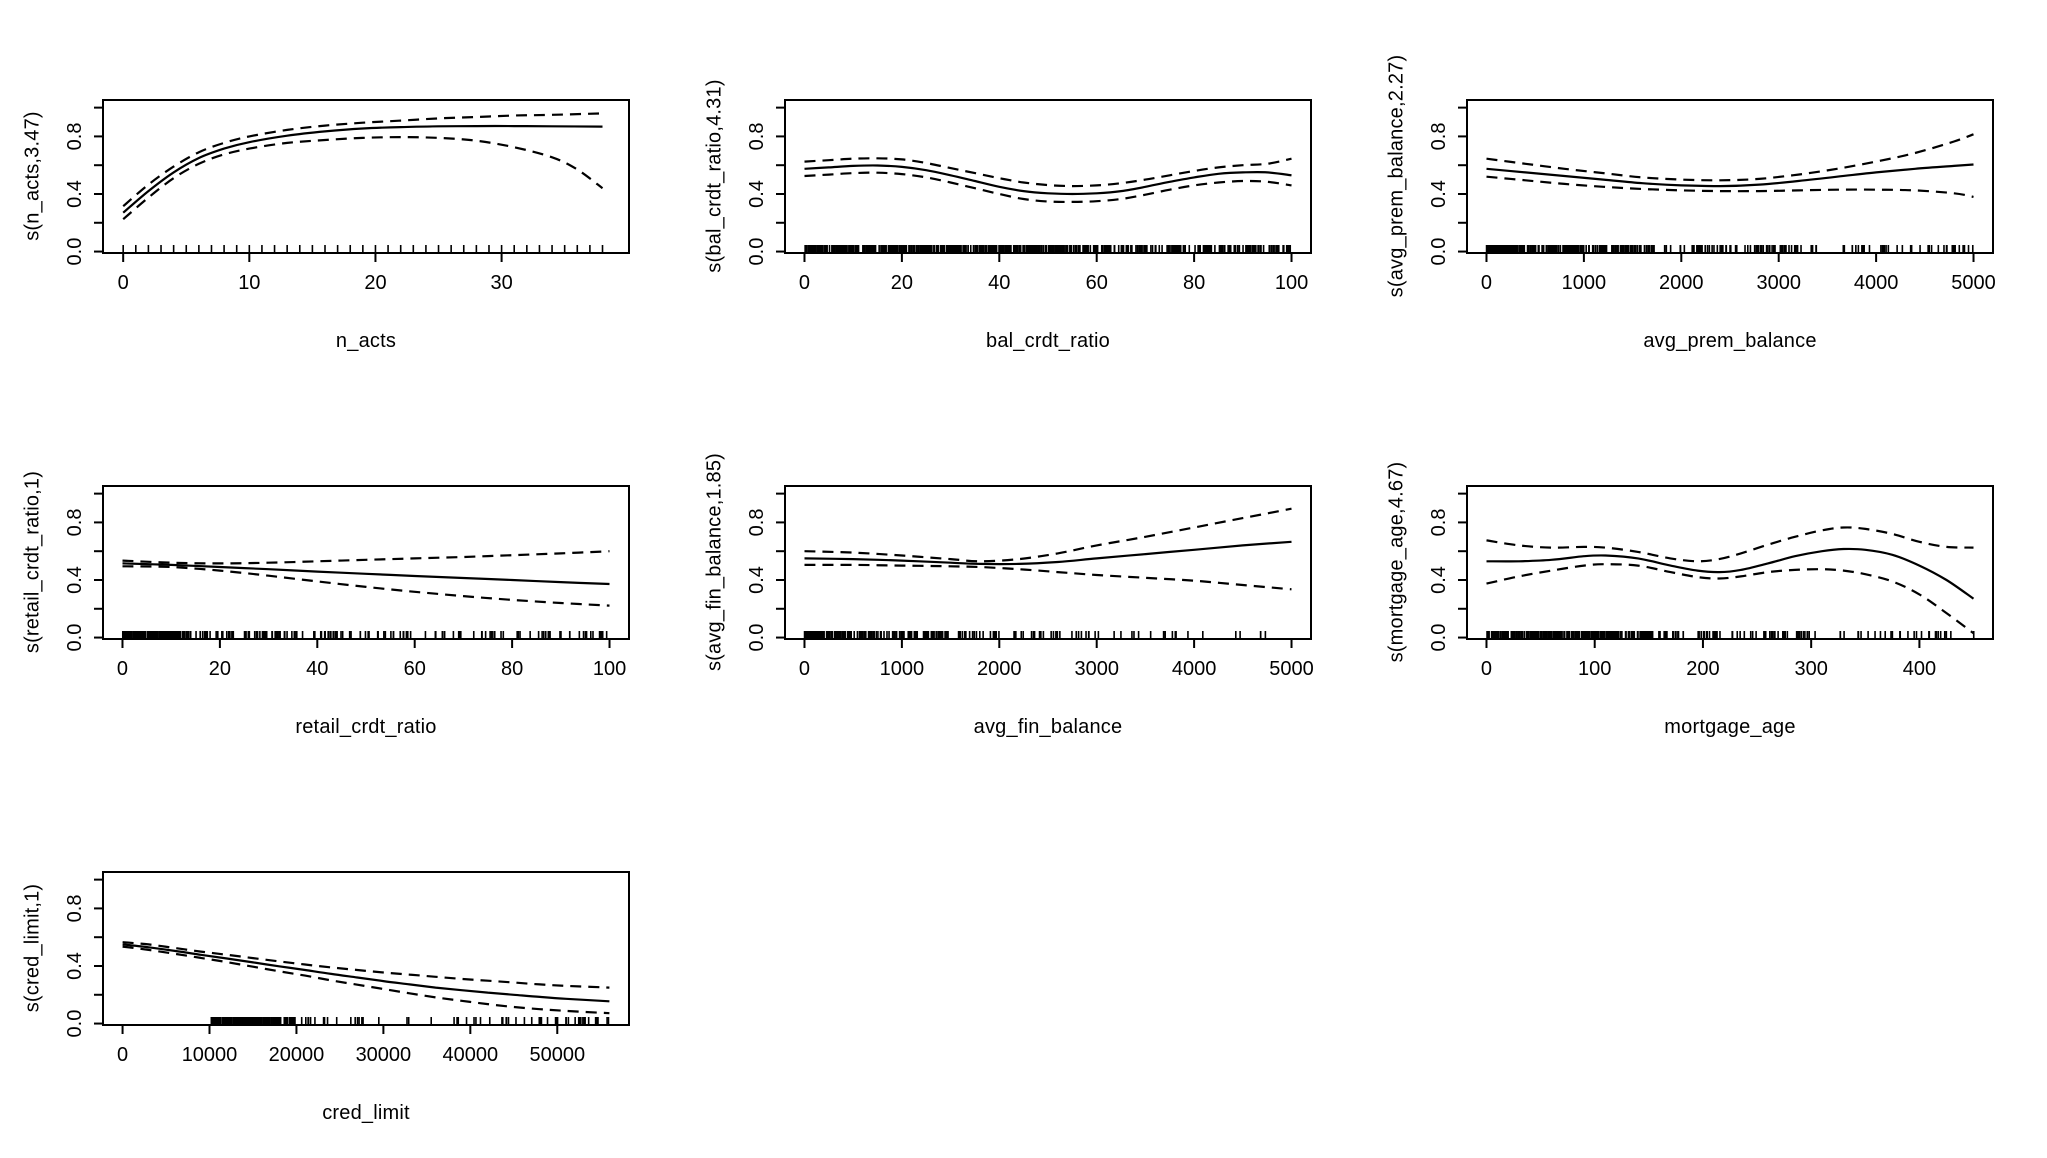  I want to click on plot-area-avg-fin-balance: 0 1000 2000 3000 4000 5000 0.0 0.4 0.8, so click(1030, 582).